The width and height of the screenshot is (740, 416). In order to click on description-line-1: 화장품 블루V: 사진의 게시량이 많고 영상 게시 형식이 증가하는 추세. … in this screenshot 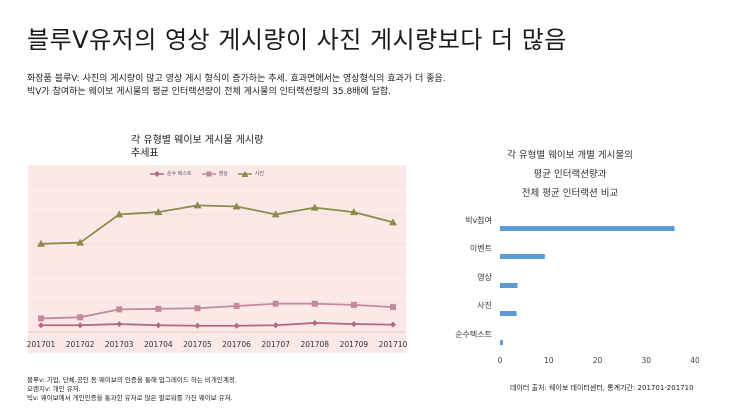, I will do `click(236, 79)`.